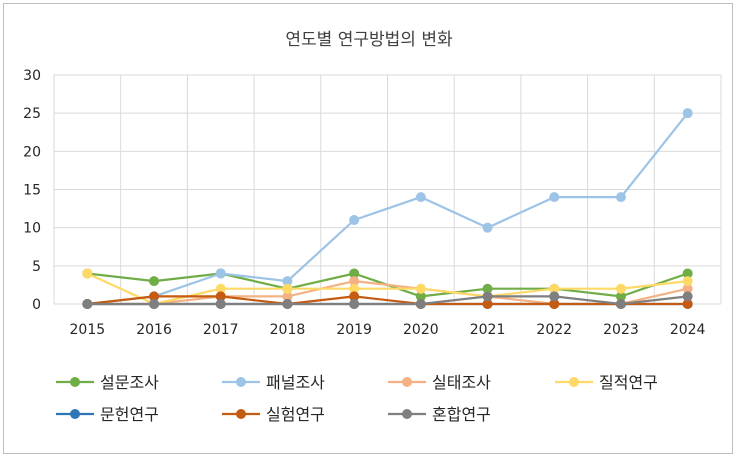 Image resolution: width=738 pixels, height=459 pixels. Describe the element at coordinates (129, 382) in the screenshot. I see `legend-label: 설문조사` at that location.